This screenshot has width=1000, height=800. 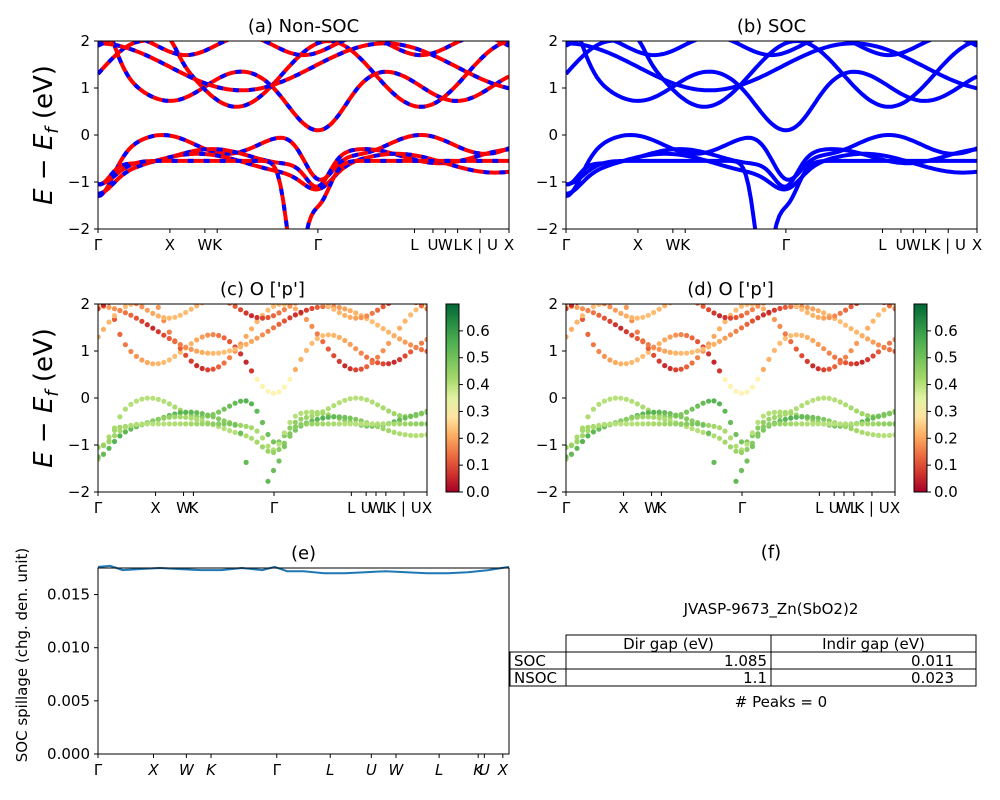 I want to click on nsoc-band-line, so click(x=303, y=49).